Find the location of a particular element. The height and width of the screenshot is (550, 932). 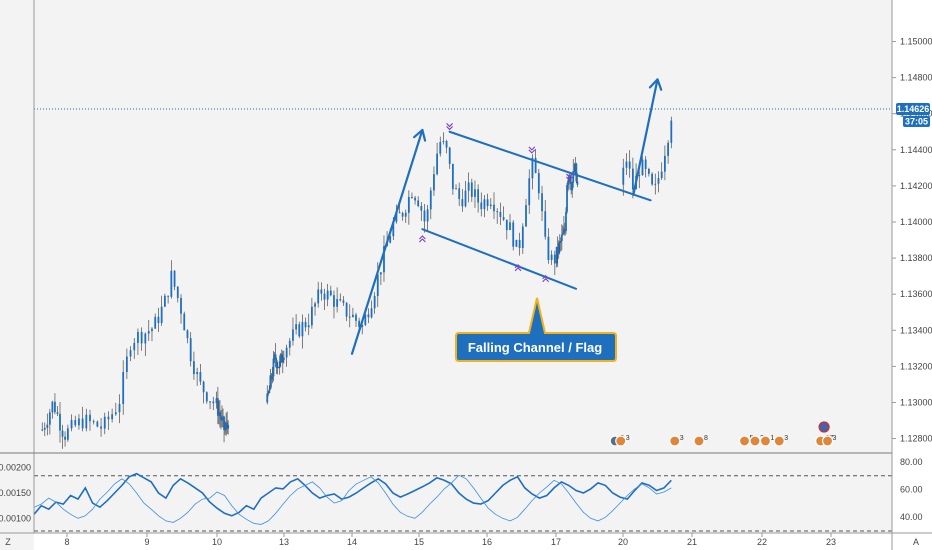

swing-low-marker is located at coordinates (518, 266).